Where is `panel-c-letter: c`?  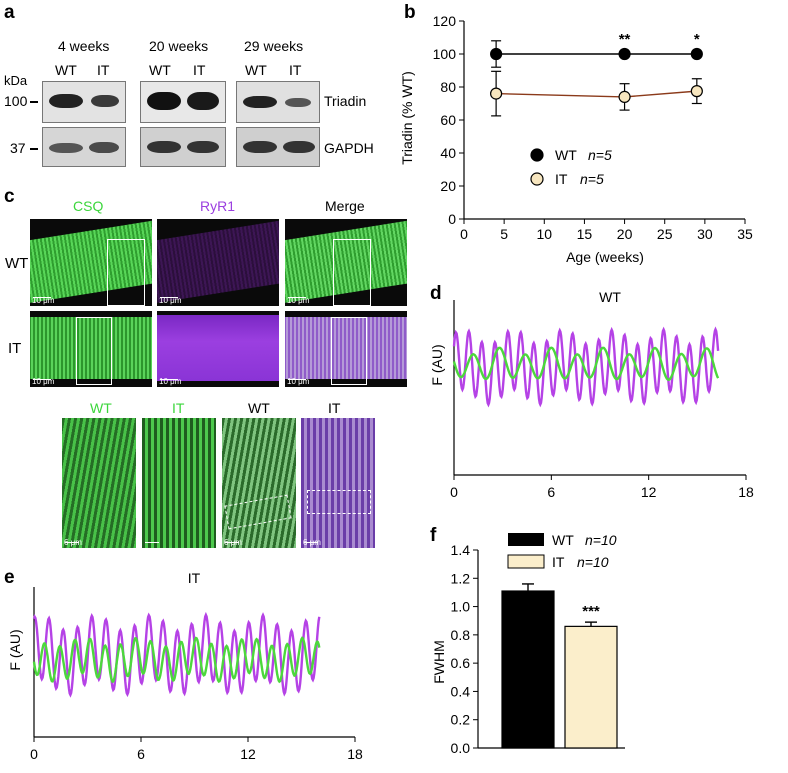 panel-c-letter: c is located at coordinates (9, 196).